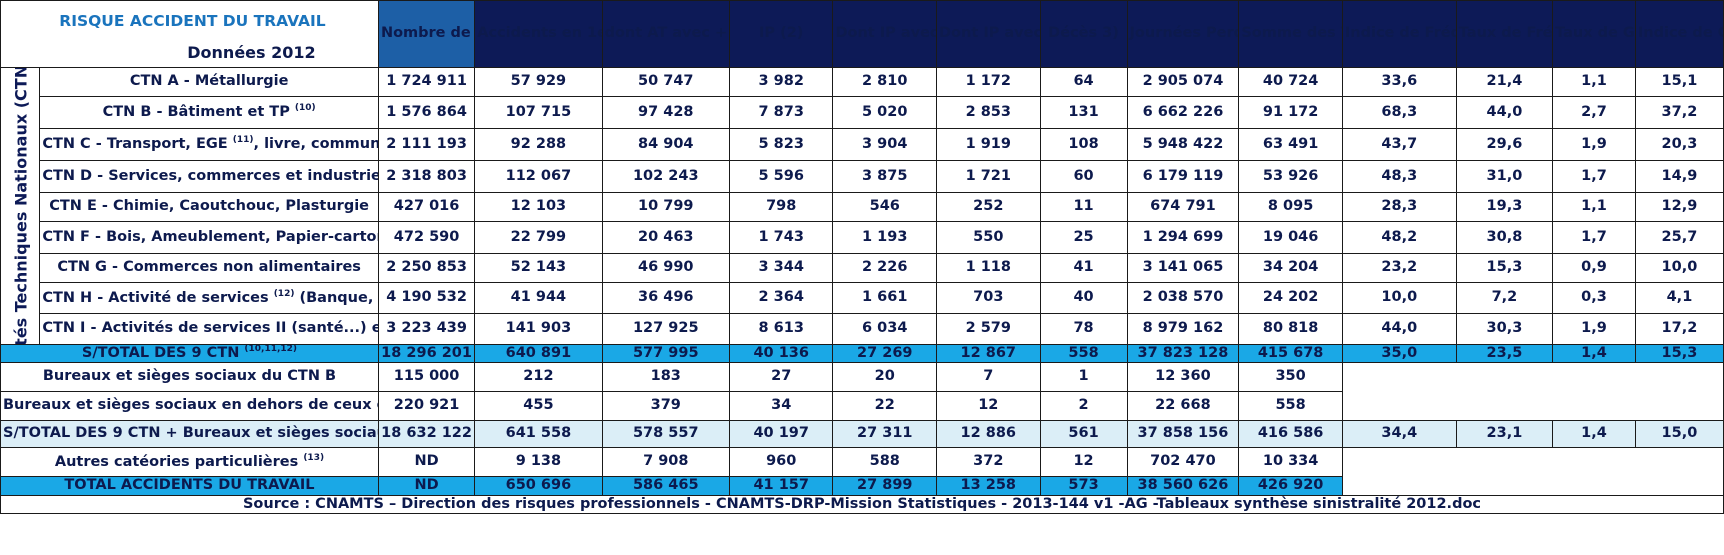 This screenshot has width=1724, height=555. I want to click on value-cell: 1 724 911, so click(426, 82).